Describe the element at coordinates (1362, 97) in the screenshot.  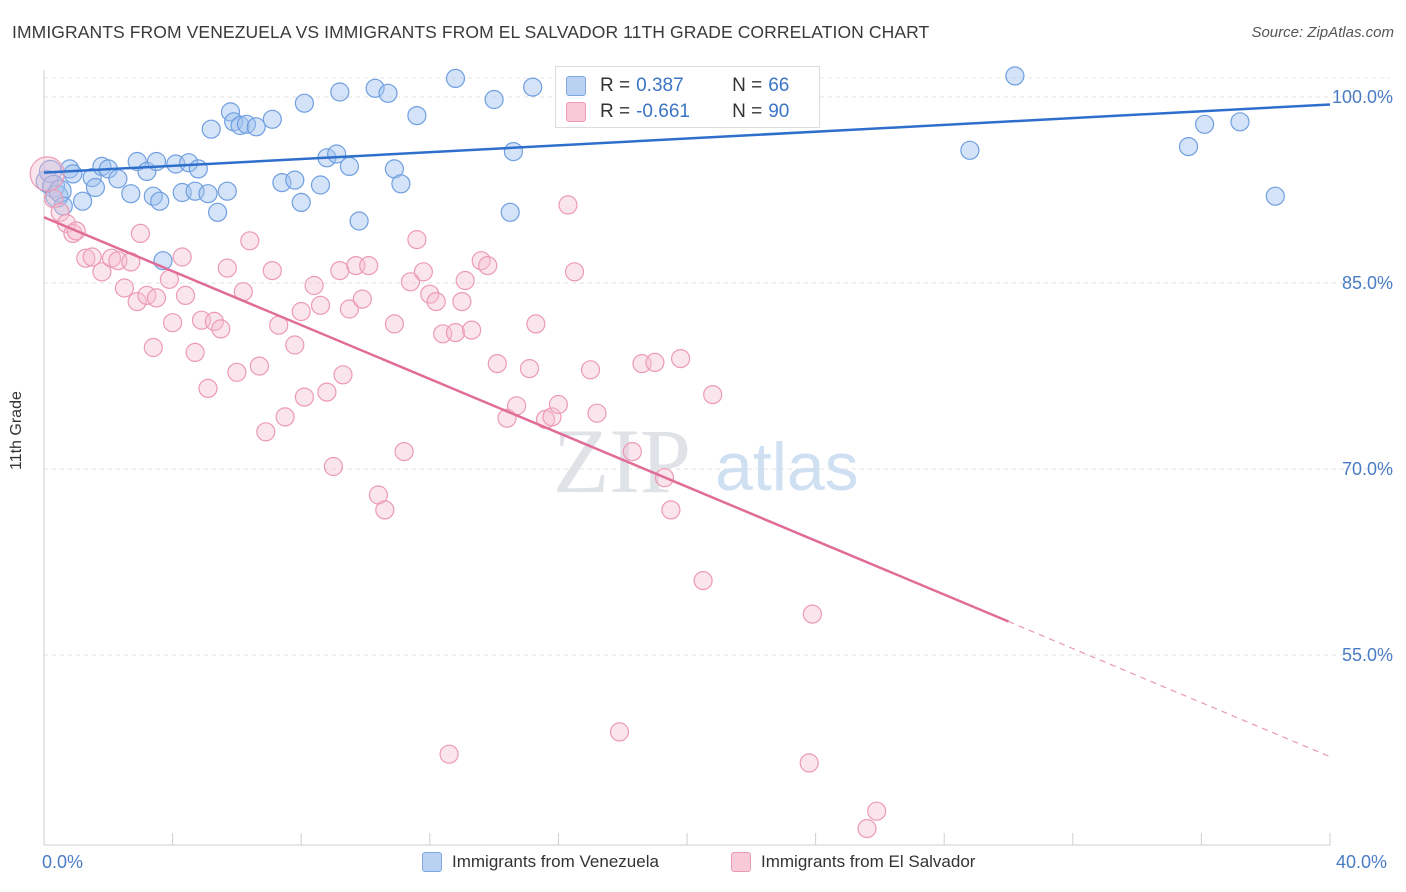
I see `y-tick-label: 100.0%` at that location.